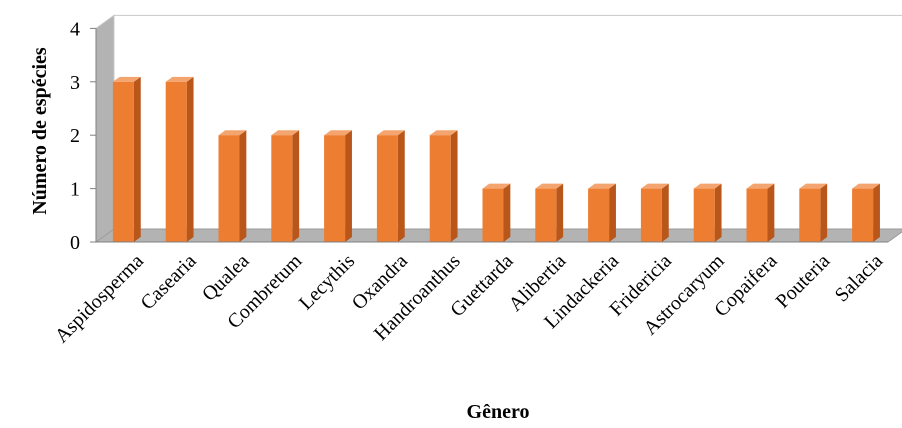 The width and height of the screenshot is (902, 428). I want to click on x-tick-label: Lecythis, so click(327, 282).